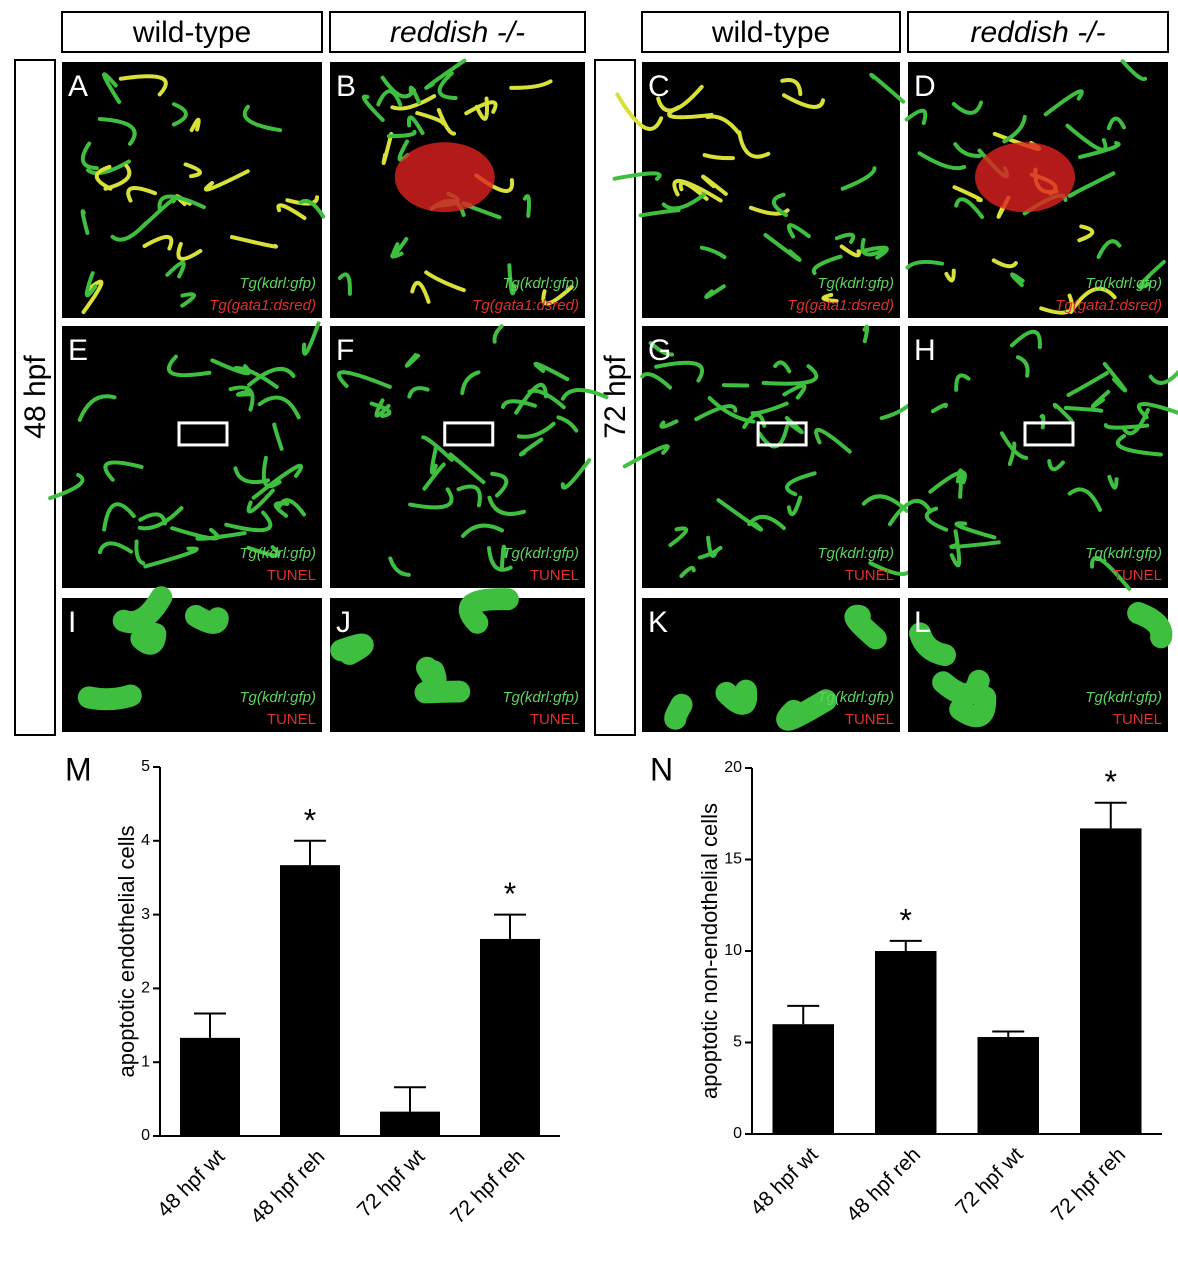  What do you see at coordinates (709, 951) in the screenshot?
I see `y-axis-label: apoptotic non-endothelial cells` at bounding box center [709, 951].